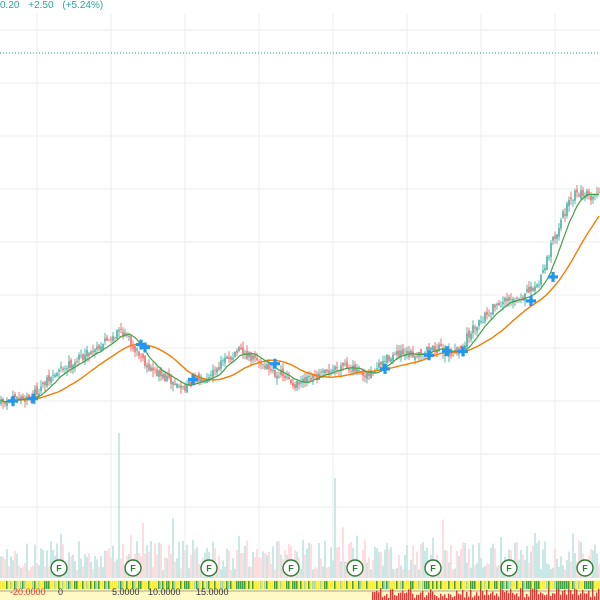 This screenshot has width=600, height=600. What do you see at coordinates (83, 5) in the screenshot?
I see `price-change-percent: (+5.24%)` at bounding box center [83, 5].